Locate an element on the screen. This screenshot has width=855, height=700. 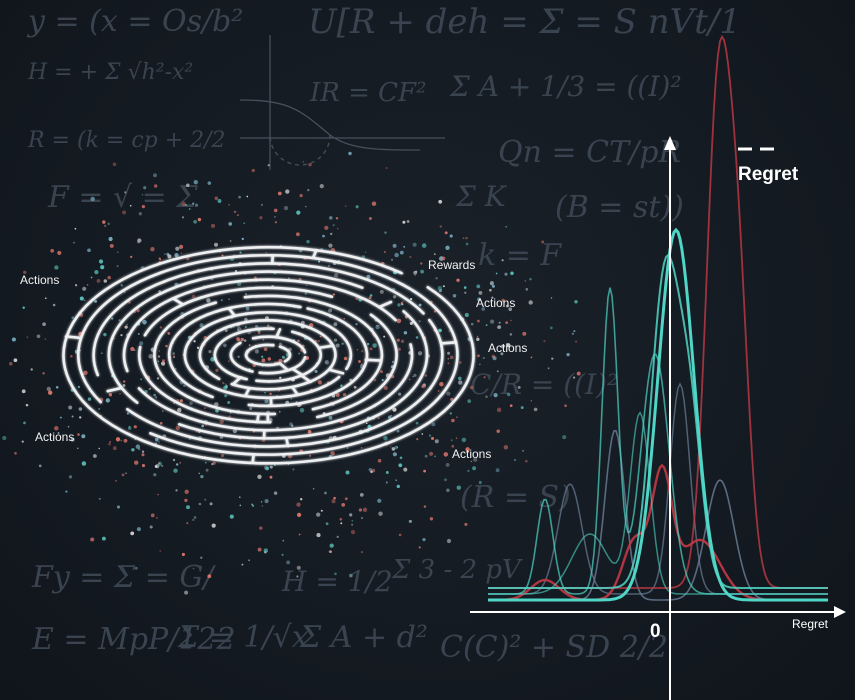
legend-label: Regret is located at coordinates (768, 174).